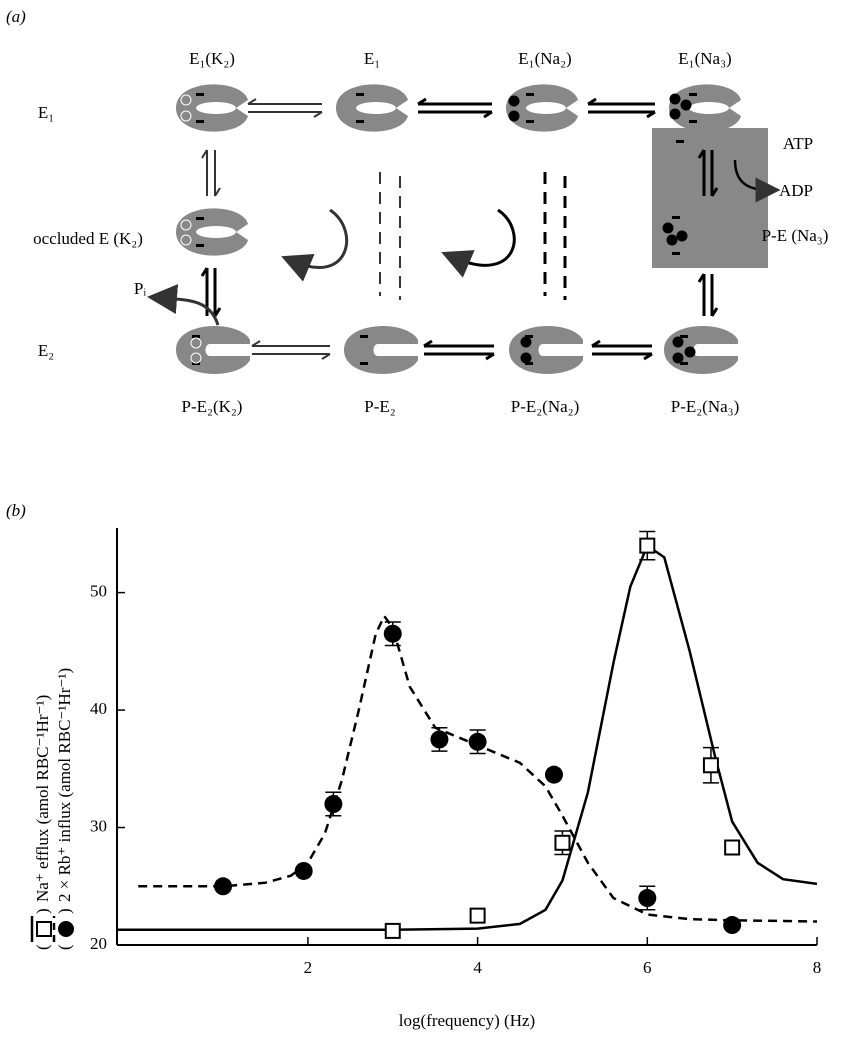 This screenshot has width=842, height=1040. Describe the element at coordinates (545, 406) in the screenshot. I see `state-label: P-E₂(Na₂)` at that location.